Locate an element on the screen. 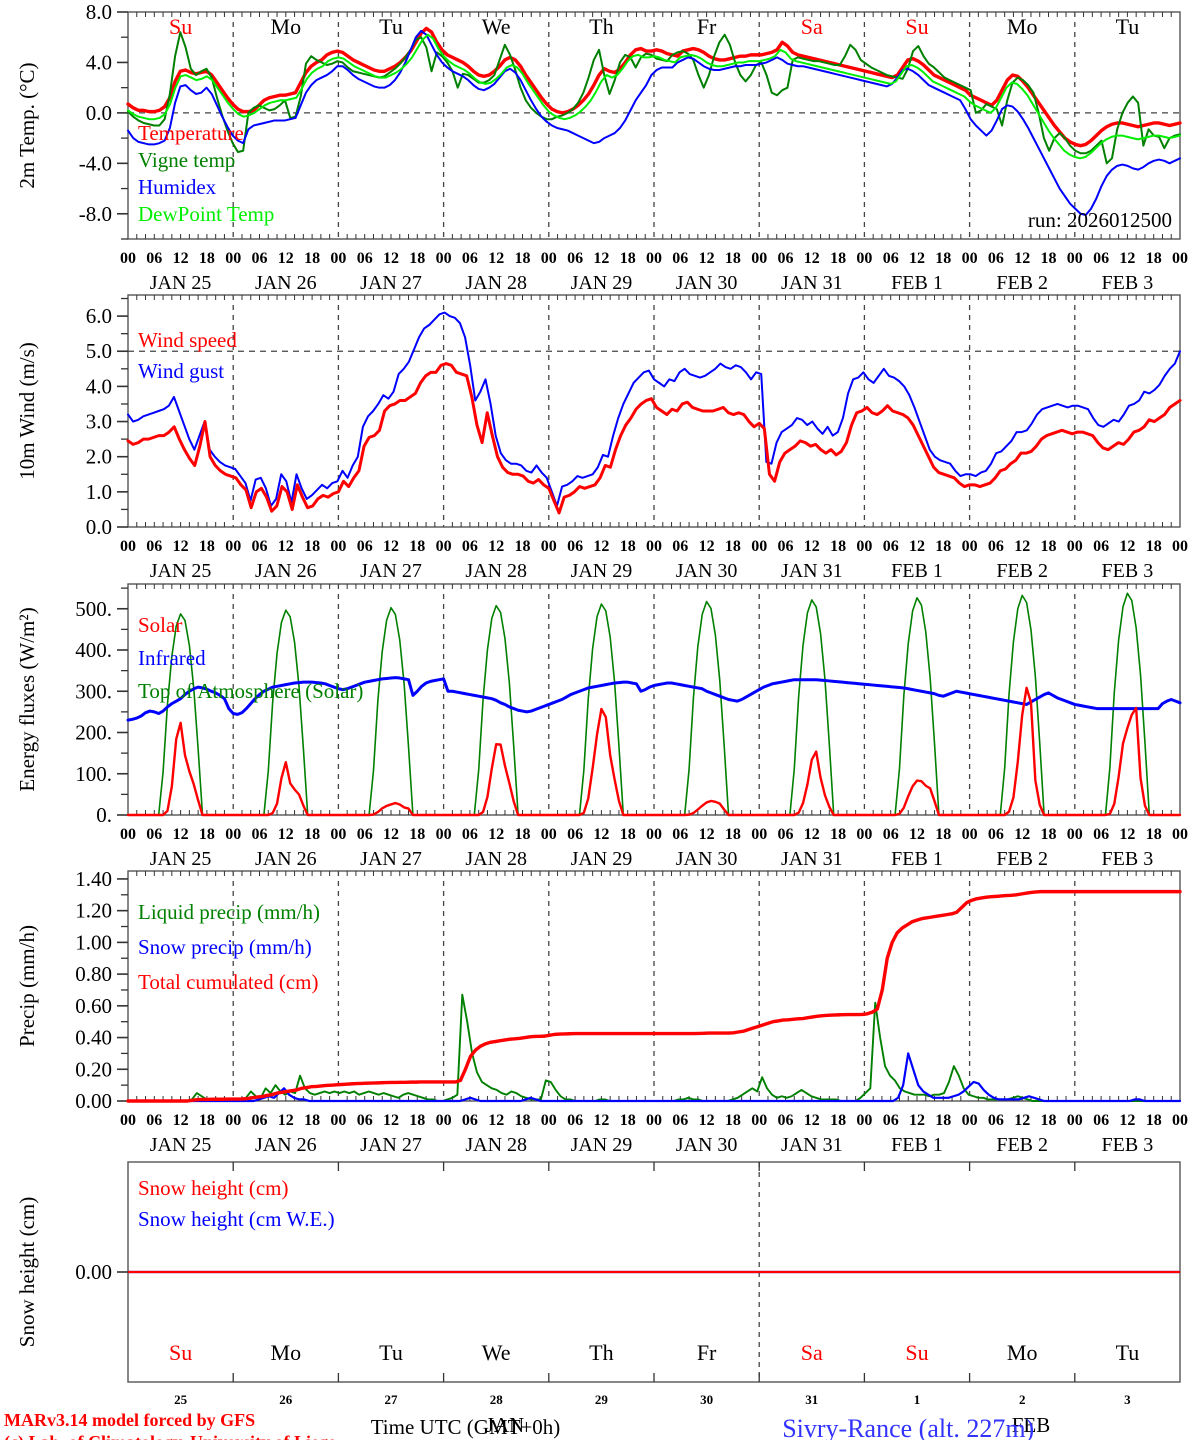  day-label: JAN 29 is located at coordinates (602, 859).